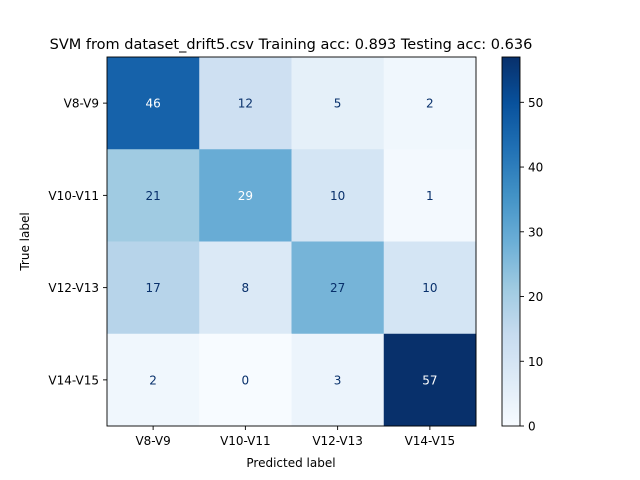 This screenshot has width=640, height=480. What do you see at coordinates (152, 441) in the screenshot?
I see `x-tick-label: V8-V9` at bounding box center [152, 441].